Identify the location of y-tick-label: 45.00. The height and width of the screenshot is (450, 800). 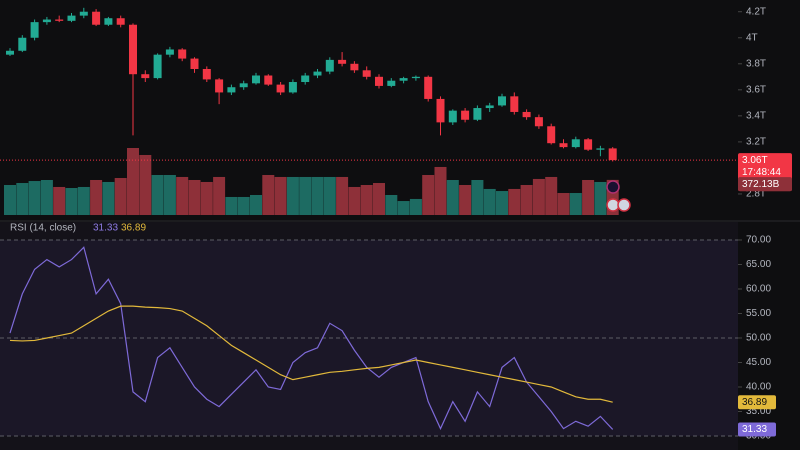
(758, 362).